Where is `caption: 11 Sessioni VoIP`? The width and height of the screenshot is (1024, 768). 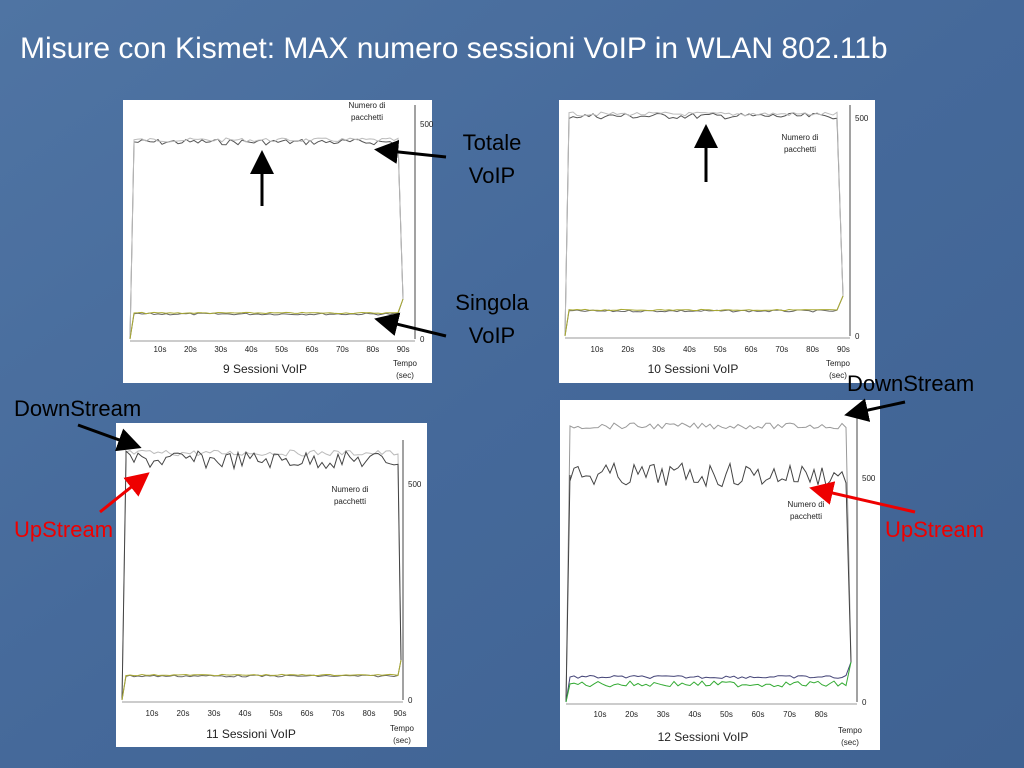
caption: 11 Sessioni VoIP is located at coordinates (251, 734).